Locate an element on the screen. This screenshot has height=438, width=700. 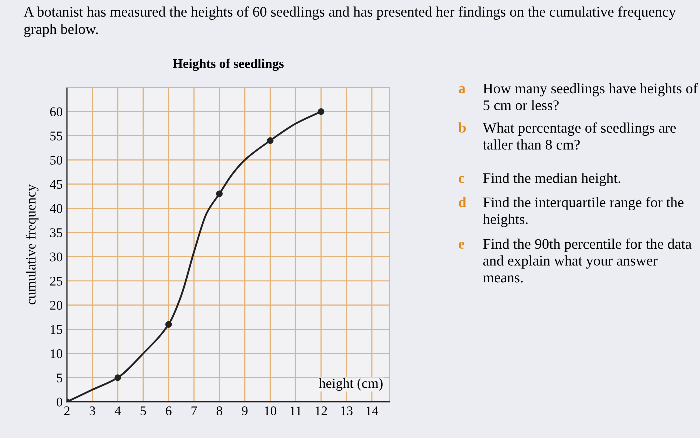
y-axis-title: cumulative frequency is located at coordinates (32, 244).